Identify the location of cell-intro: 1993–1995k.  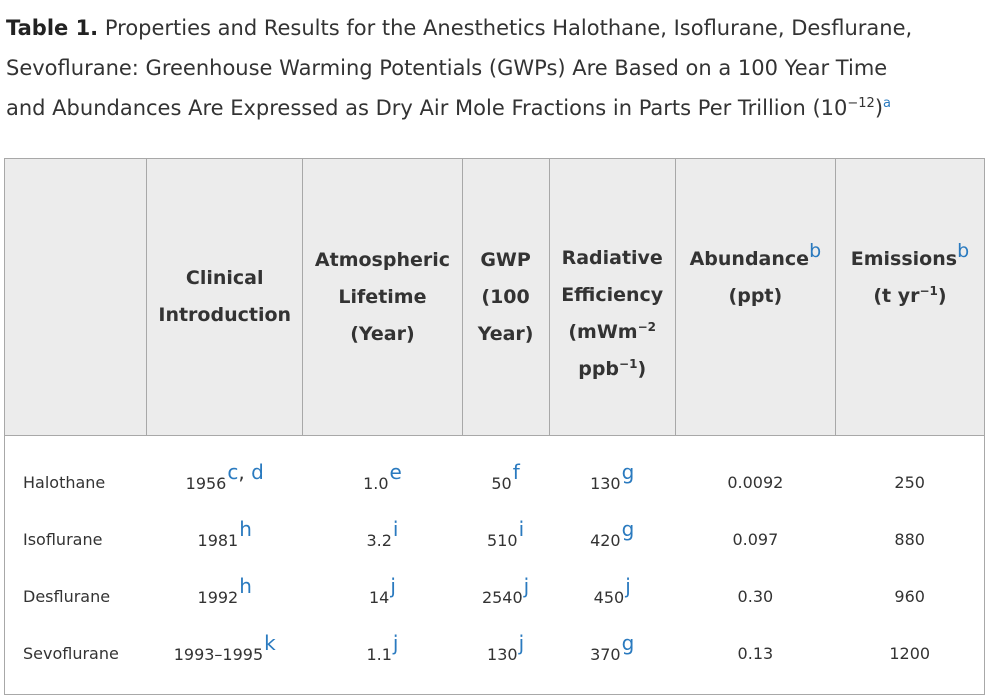
(224, 647).